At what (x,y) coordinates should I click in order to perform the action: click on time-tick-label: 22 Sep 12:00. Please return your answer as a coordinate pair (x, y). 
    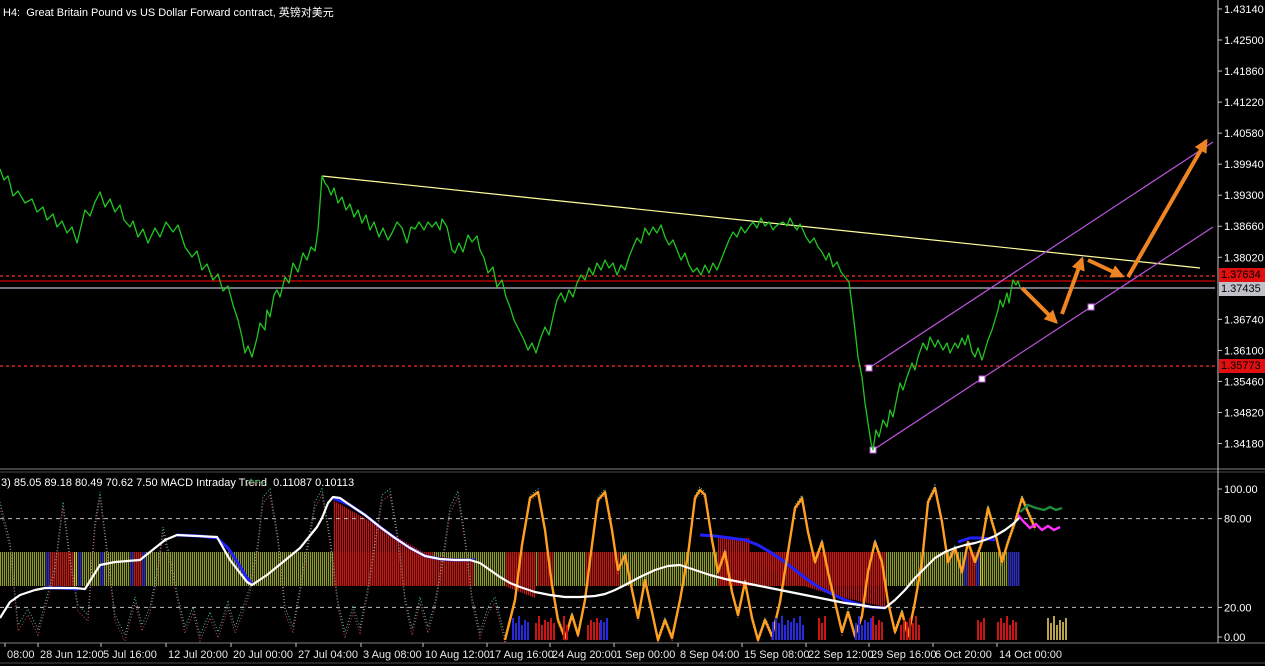
    Looking at the image, I should click on (840, 655).